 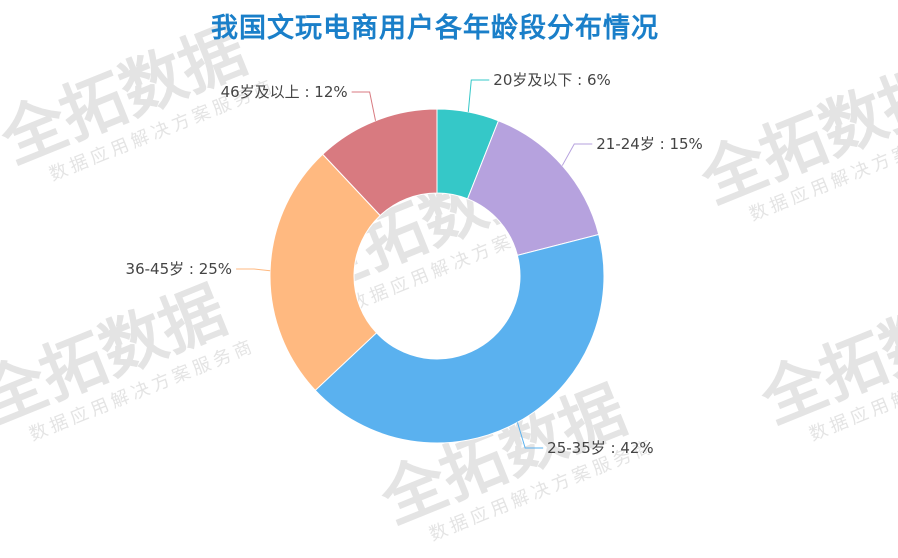 What do you see at coordinates (551, 80) in the screenshot?
I see `slice-label: 20岁及以下 : 6%` at bounding box center [551, 80].